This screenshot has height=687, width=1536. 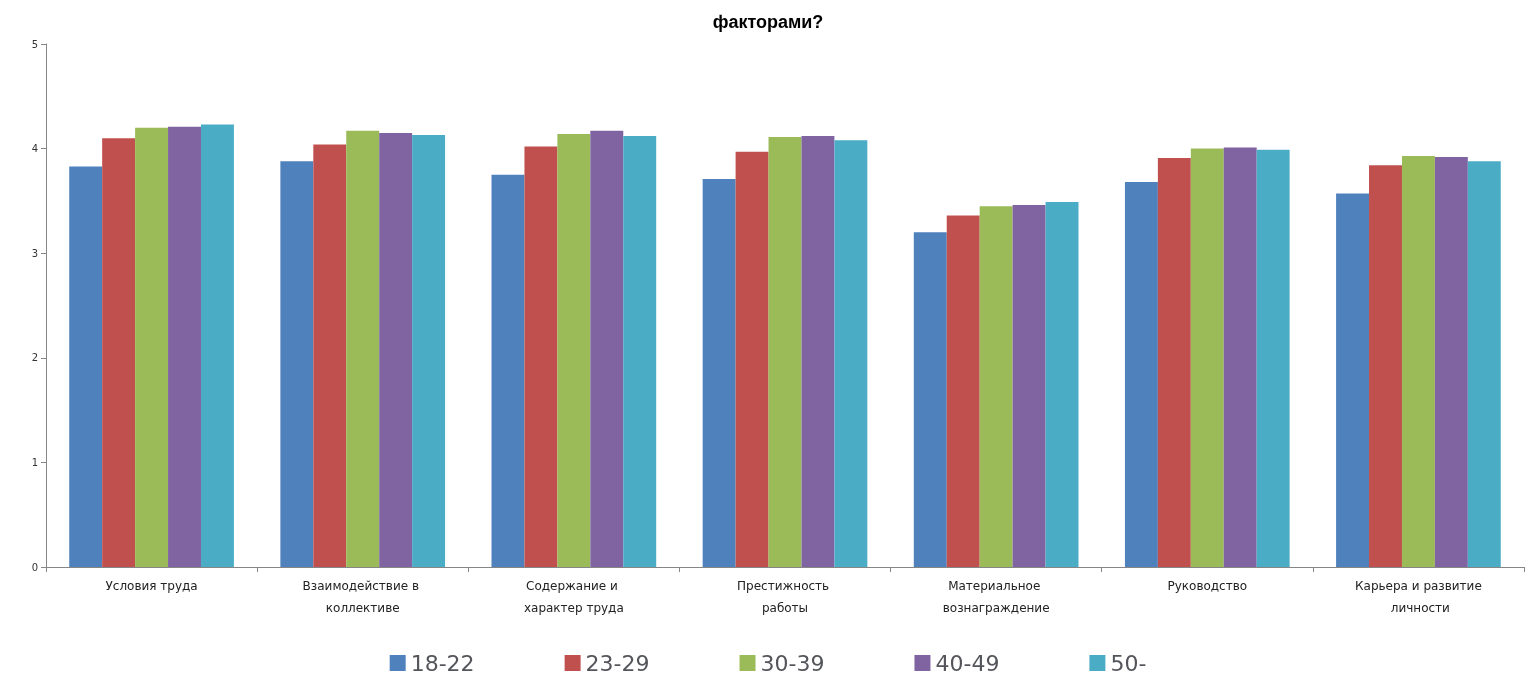 What do you see at coordinates (768, 22) in the screenshot?
I see `chart-title: факторами?` at bounding box center [768, 22].